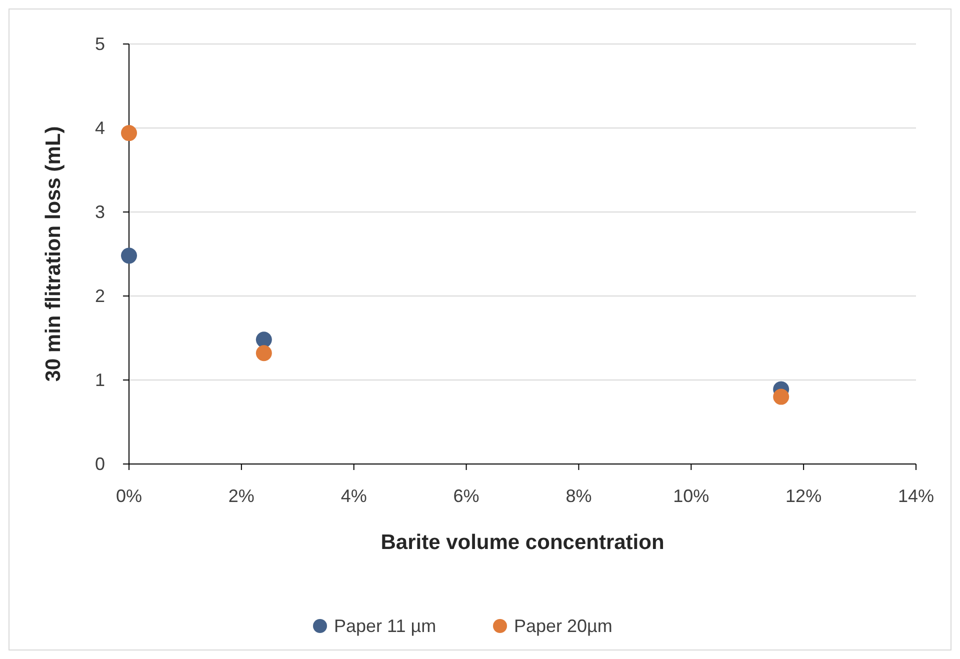 The width and height of the screenshot is (960, 659). I want to click on y-axis-title: 30 min flitration loss (mL), so click(53, 254).